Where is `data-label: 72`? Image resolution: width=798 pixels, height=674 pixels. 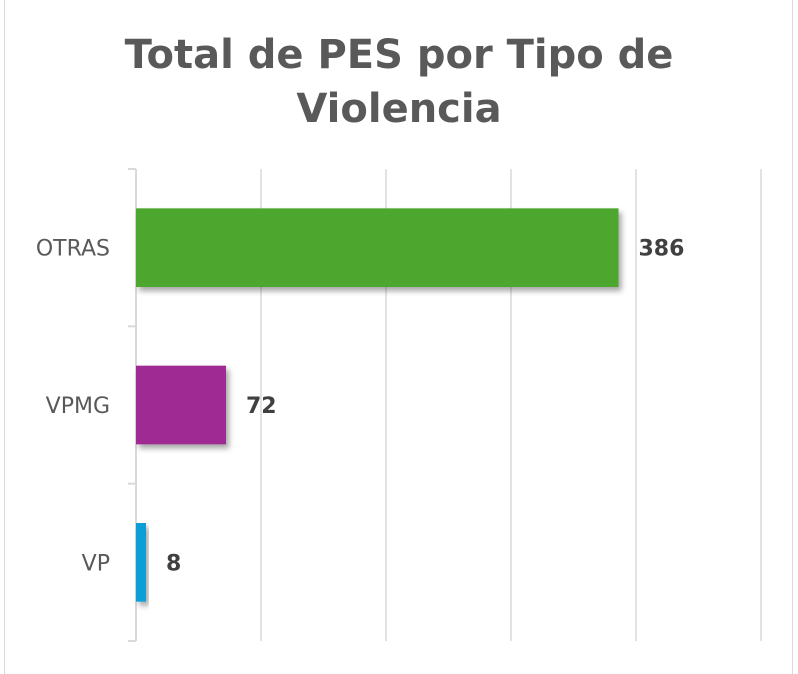
data-label: 72 is located at coordinates (261, 406).